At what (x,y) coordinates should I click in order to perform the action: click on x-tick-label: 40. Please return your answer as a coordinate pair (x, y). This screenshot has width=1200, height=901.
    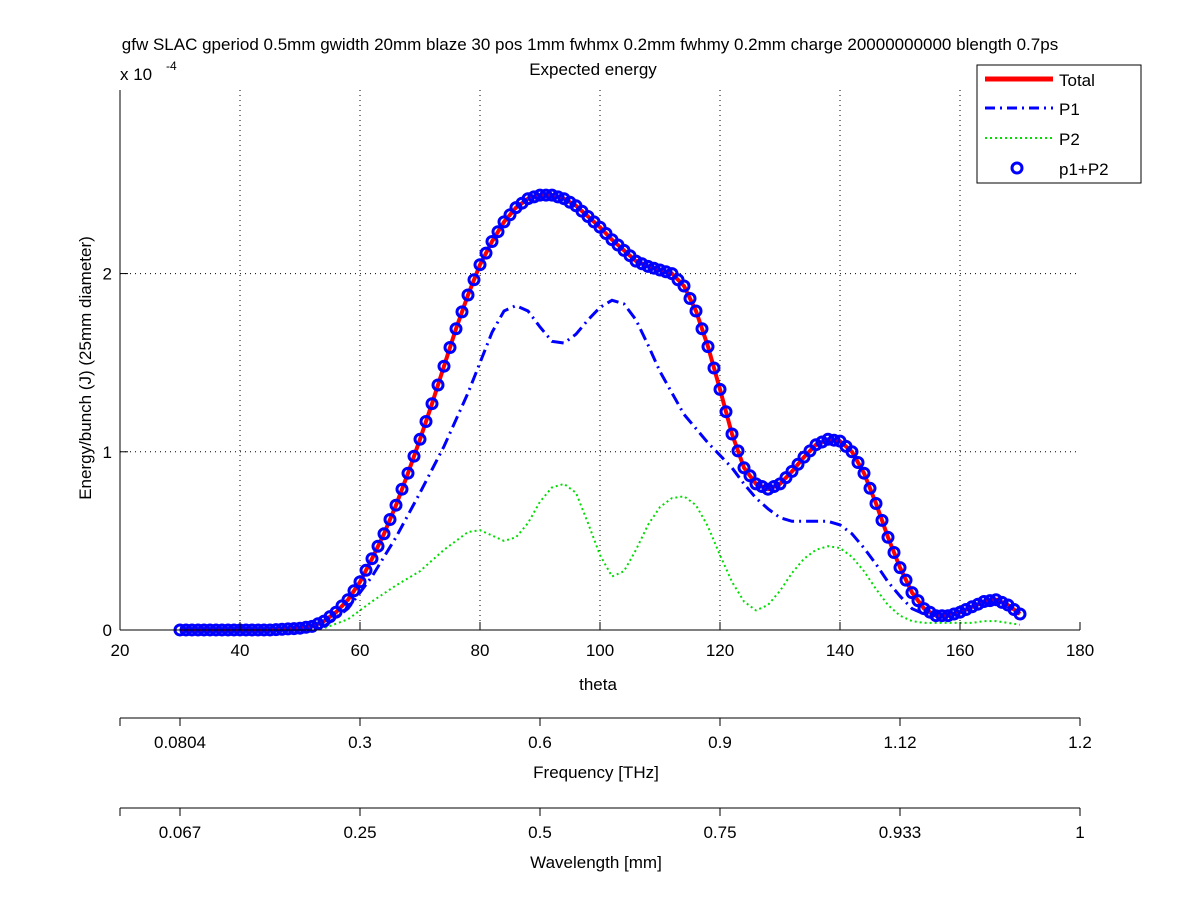
    Looking at the image, I should click on (240, 650).